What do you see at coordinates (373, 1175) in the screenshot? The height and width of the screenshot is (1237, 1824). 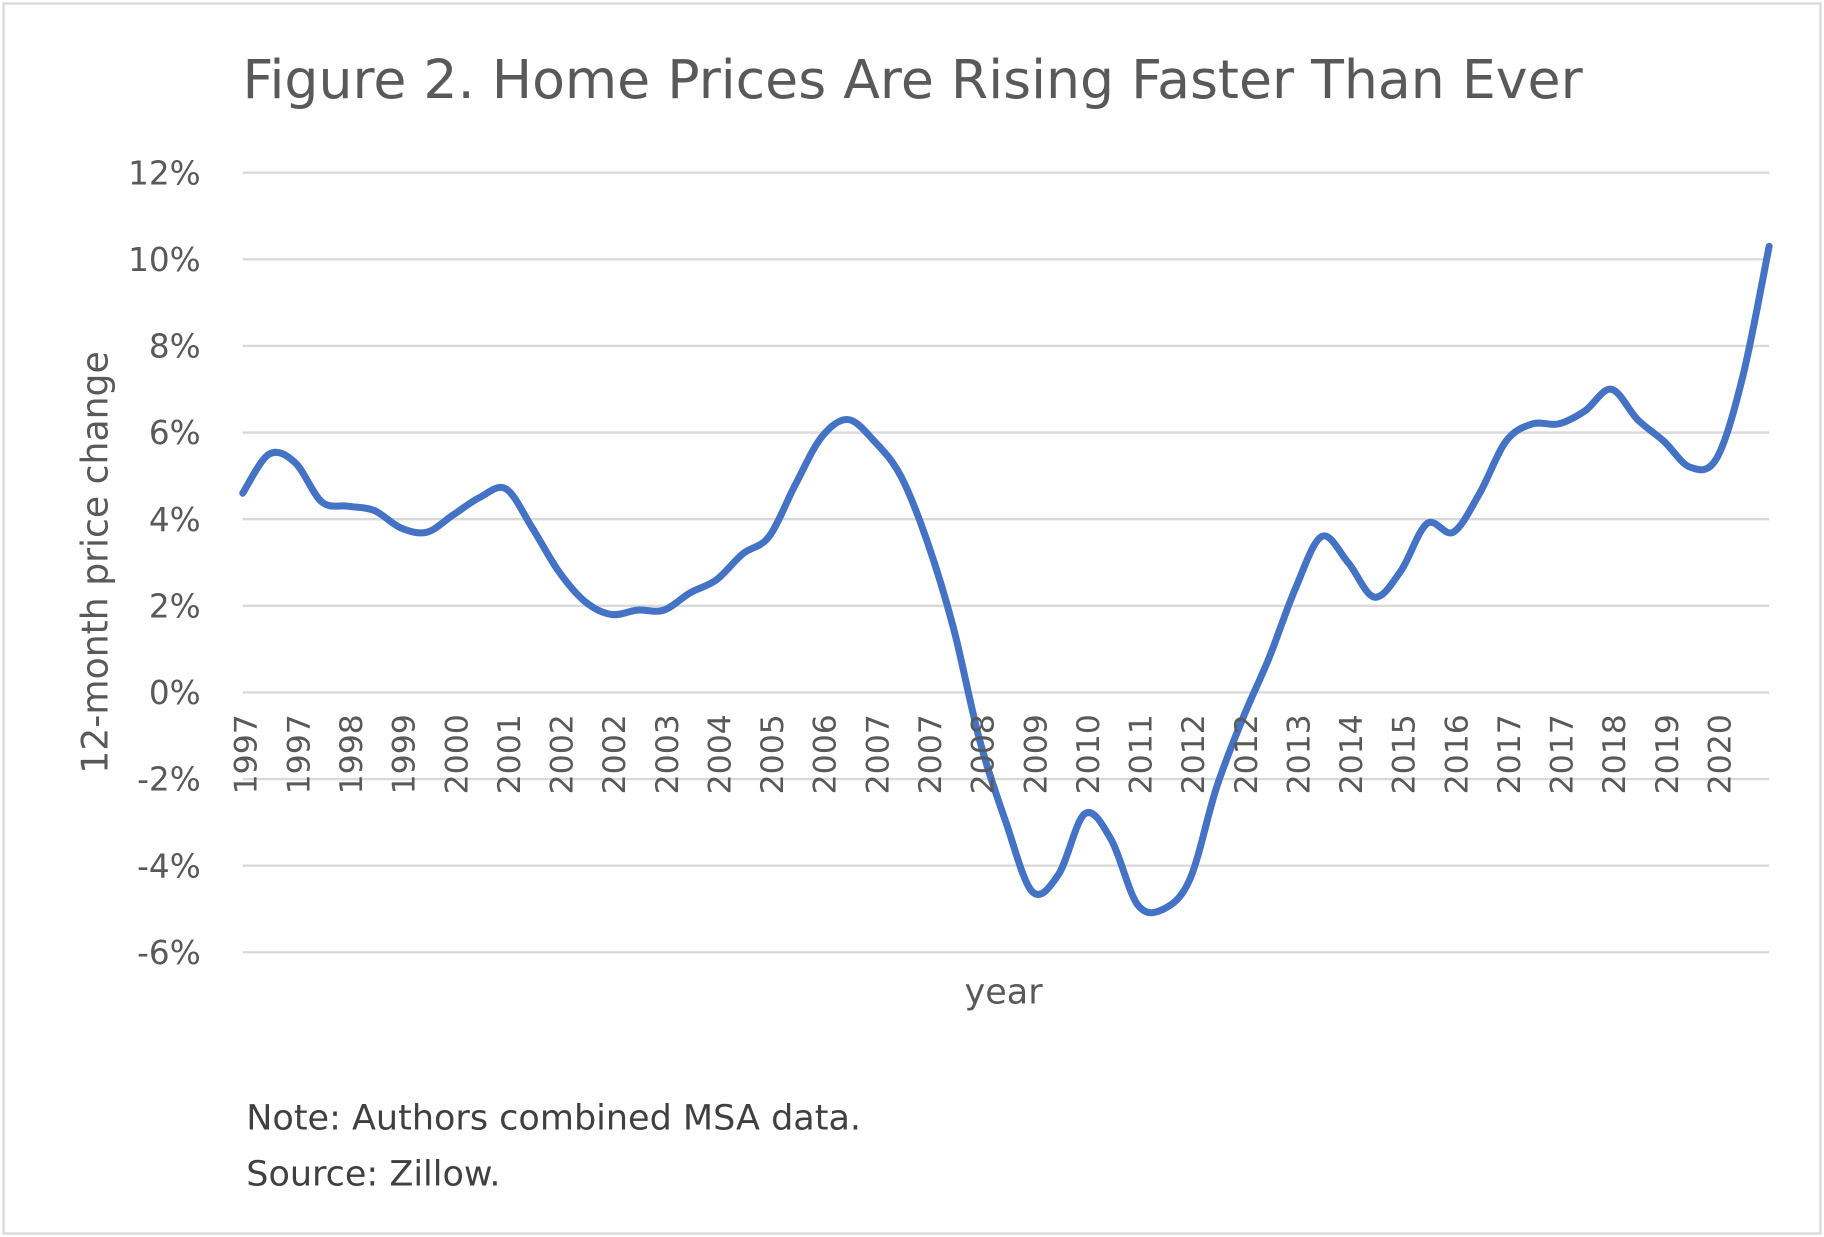 I see `source-text: Source: Zillow.` at bounding box center [373, 1175].